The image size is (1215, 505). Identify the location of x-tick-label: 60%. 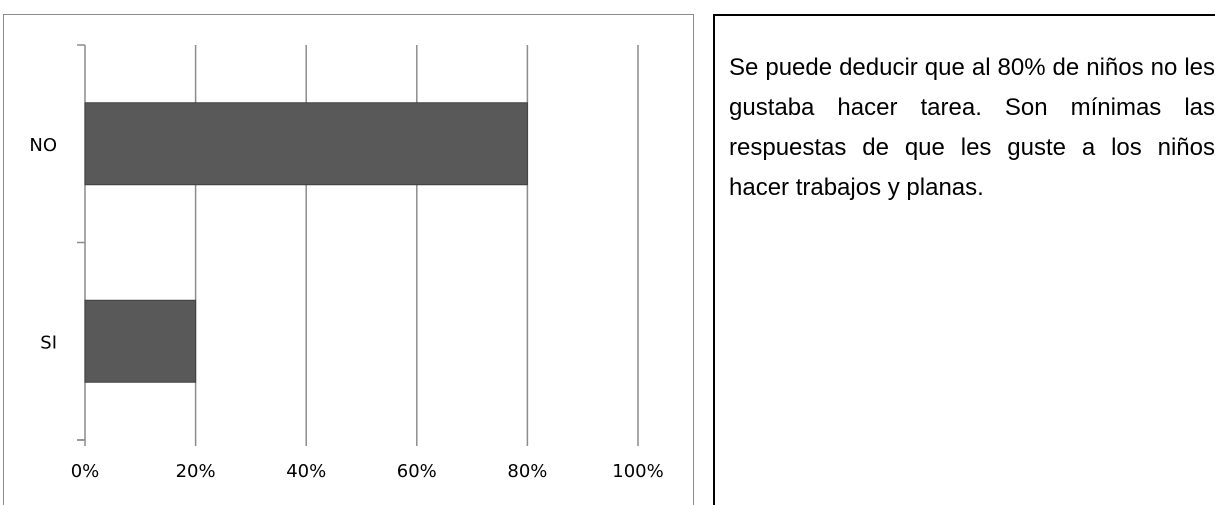
(417, 471).